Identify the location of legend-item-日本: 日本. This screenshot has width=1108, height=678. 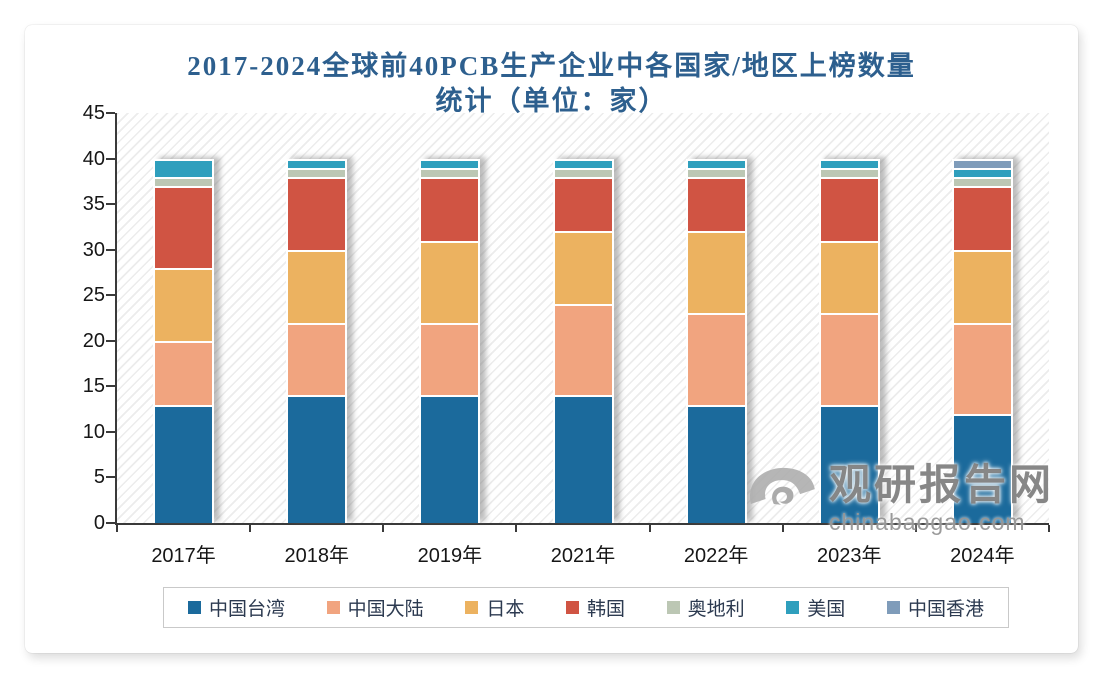
(494, 607).